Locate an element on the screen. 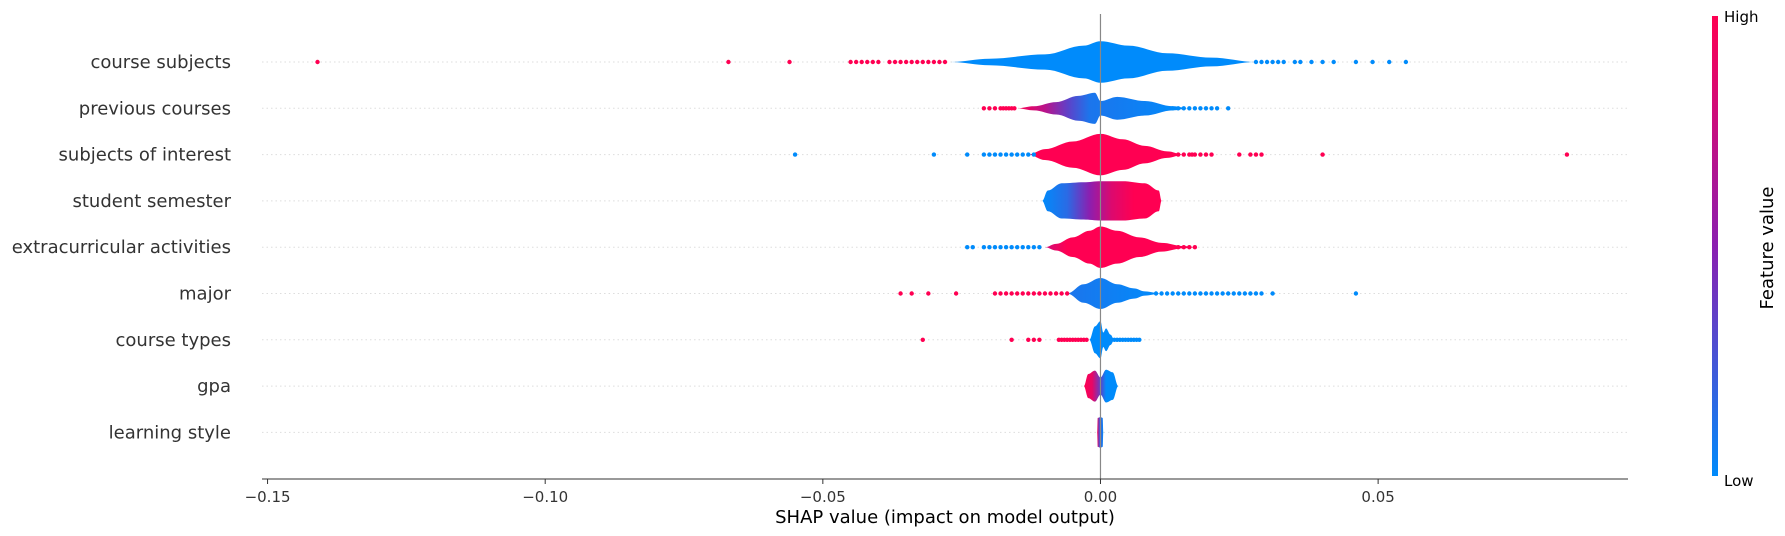 This screenshot has height=536, width=1785. violin-course-subjects is located at coordinates (1103, 62).